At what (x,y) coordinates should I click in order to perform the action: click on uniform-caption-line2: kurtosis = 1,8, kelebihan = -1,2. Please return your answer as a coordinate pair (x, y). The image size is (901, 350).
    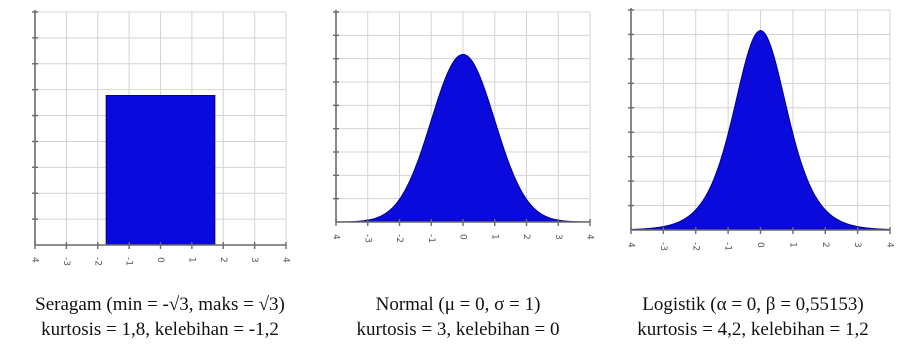
    Looking at the image, I should click on (160, 329).